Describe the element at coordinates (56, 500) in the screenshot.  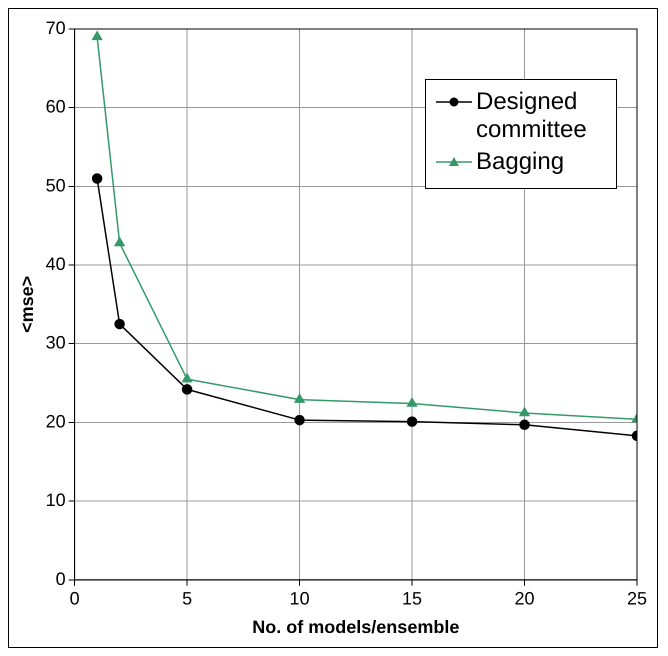
I see `y-tick-label: 10` at that location.